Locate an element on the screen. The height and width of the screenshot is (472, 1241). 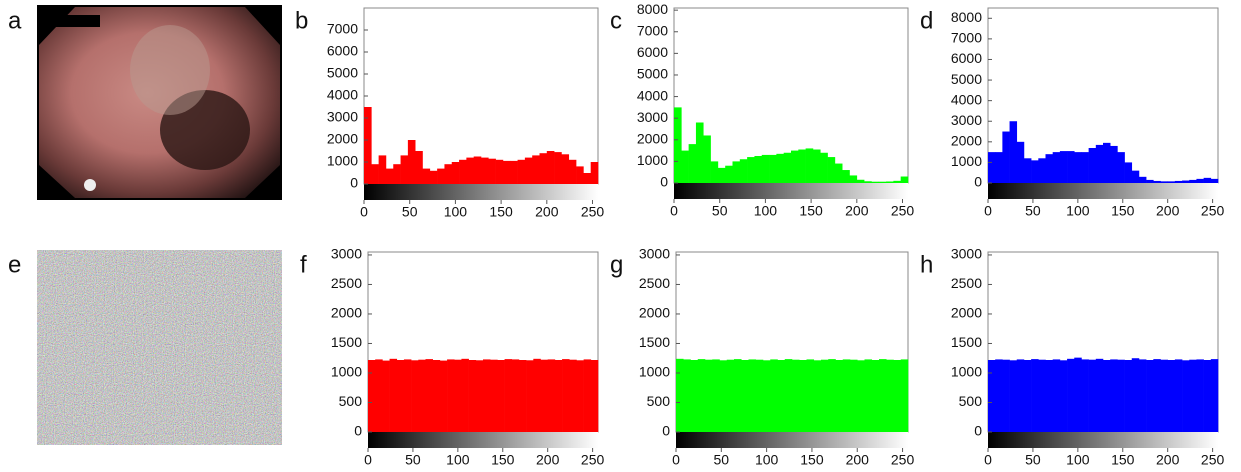
y-tick-label: 4000 is located at coordinates (652, 95).